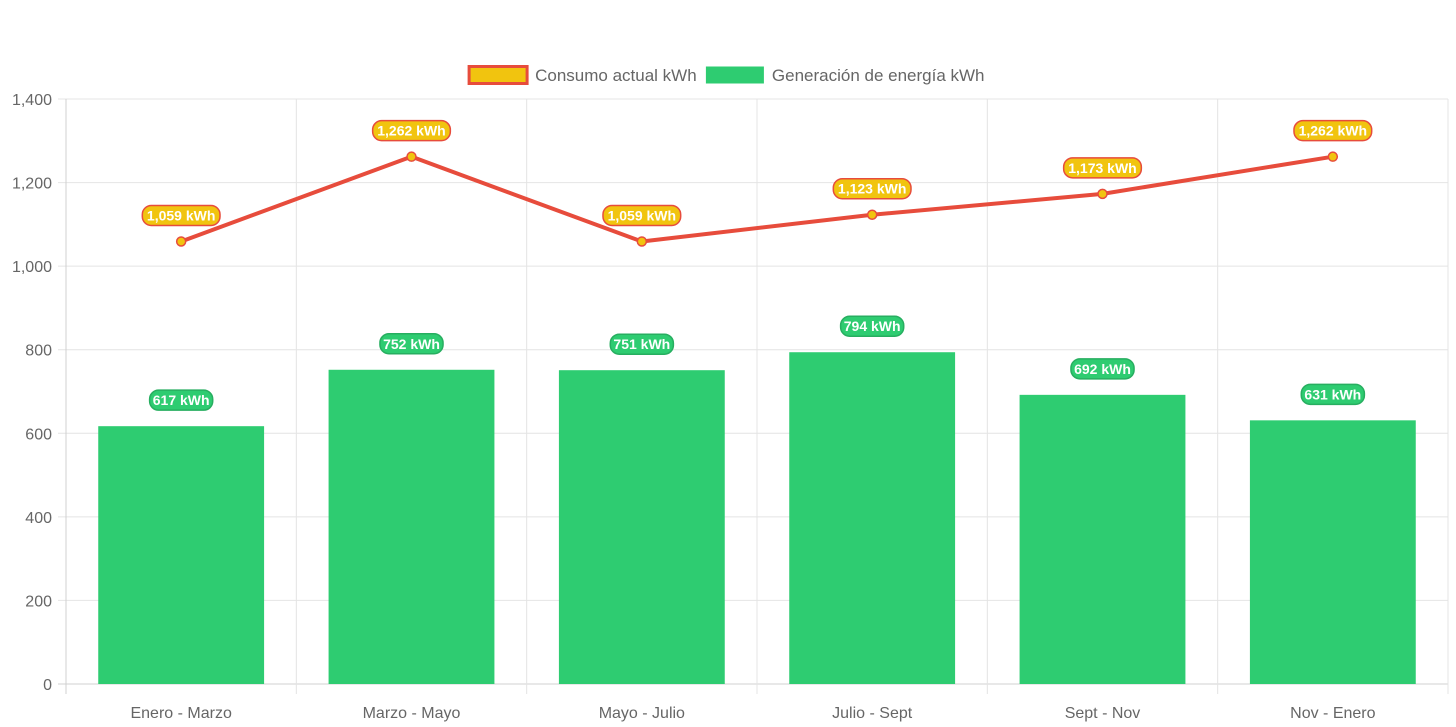 Image resolution: width=1456 pixels, height=727 pixels. What do you see at coordinates (878, 75) in the screenshot?
I see `legend-label: Generación de energía kWh` at bounding box center [878, 75].